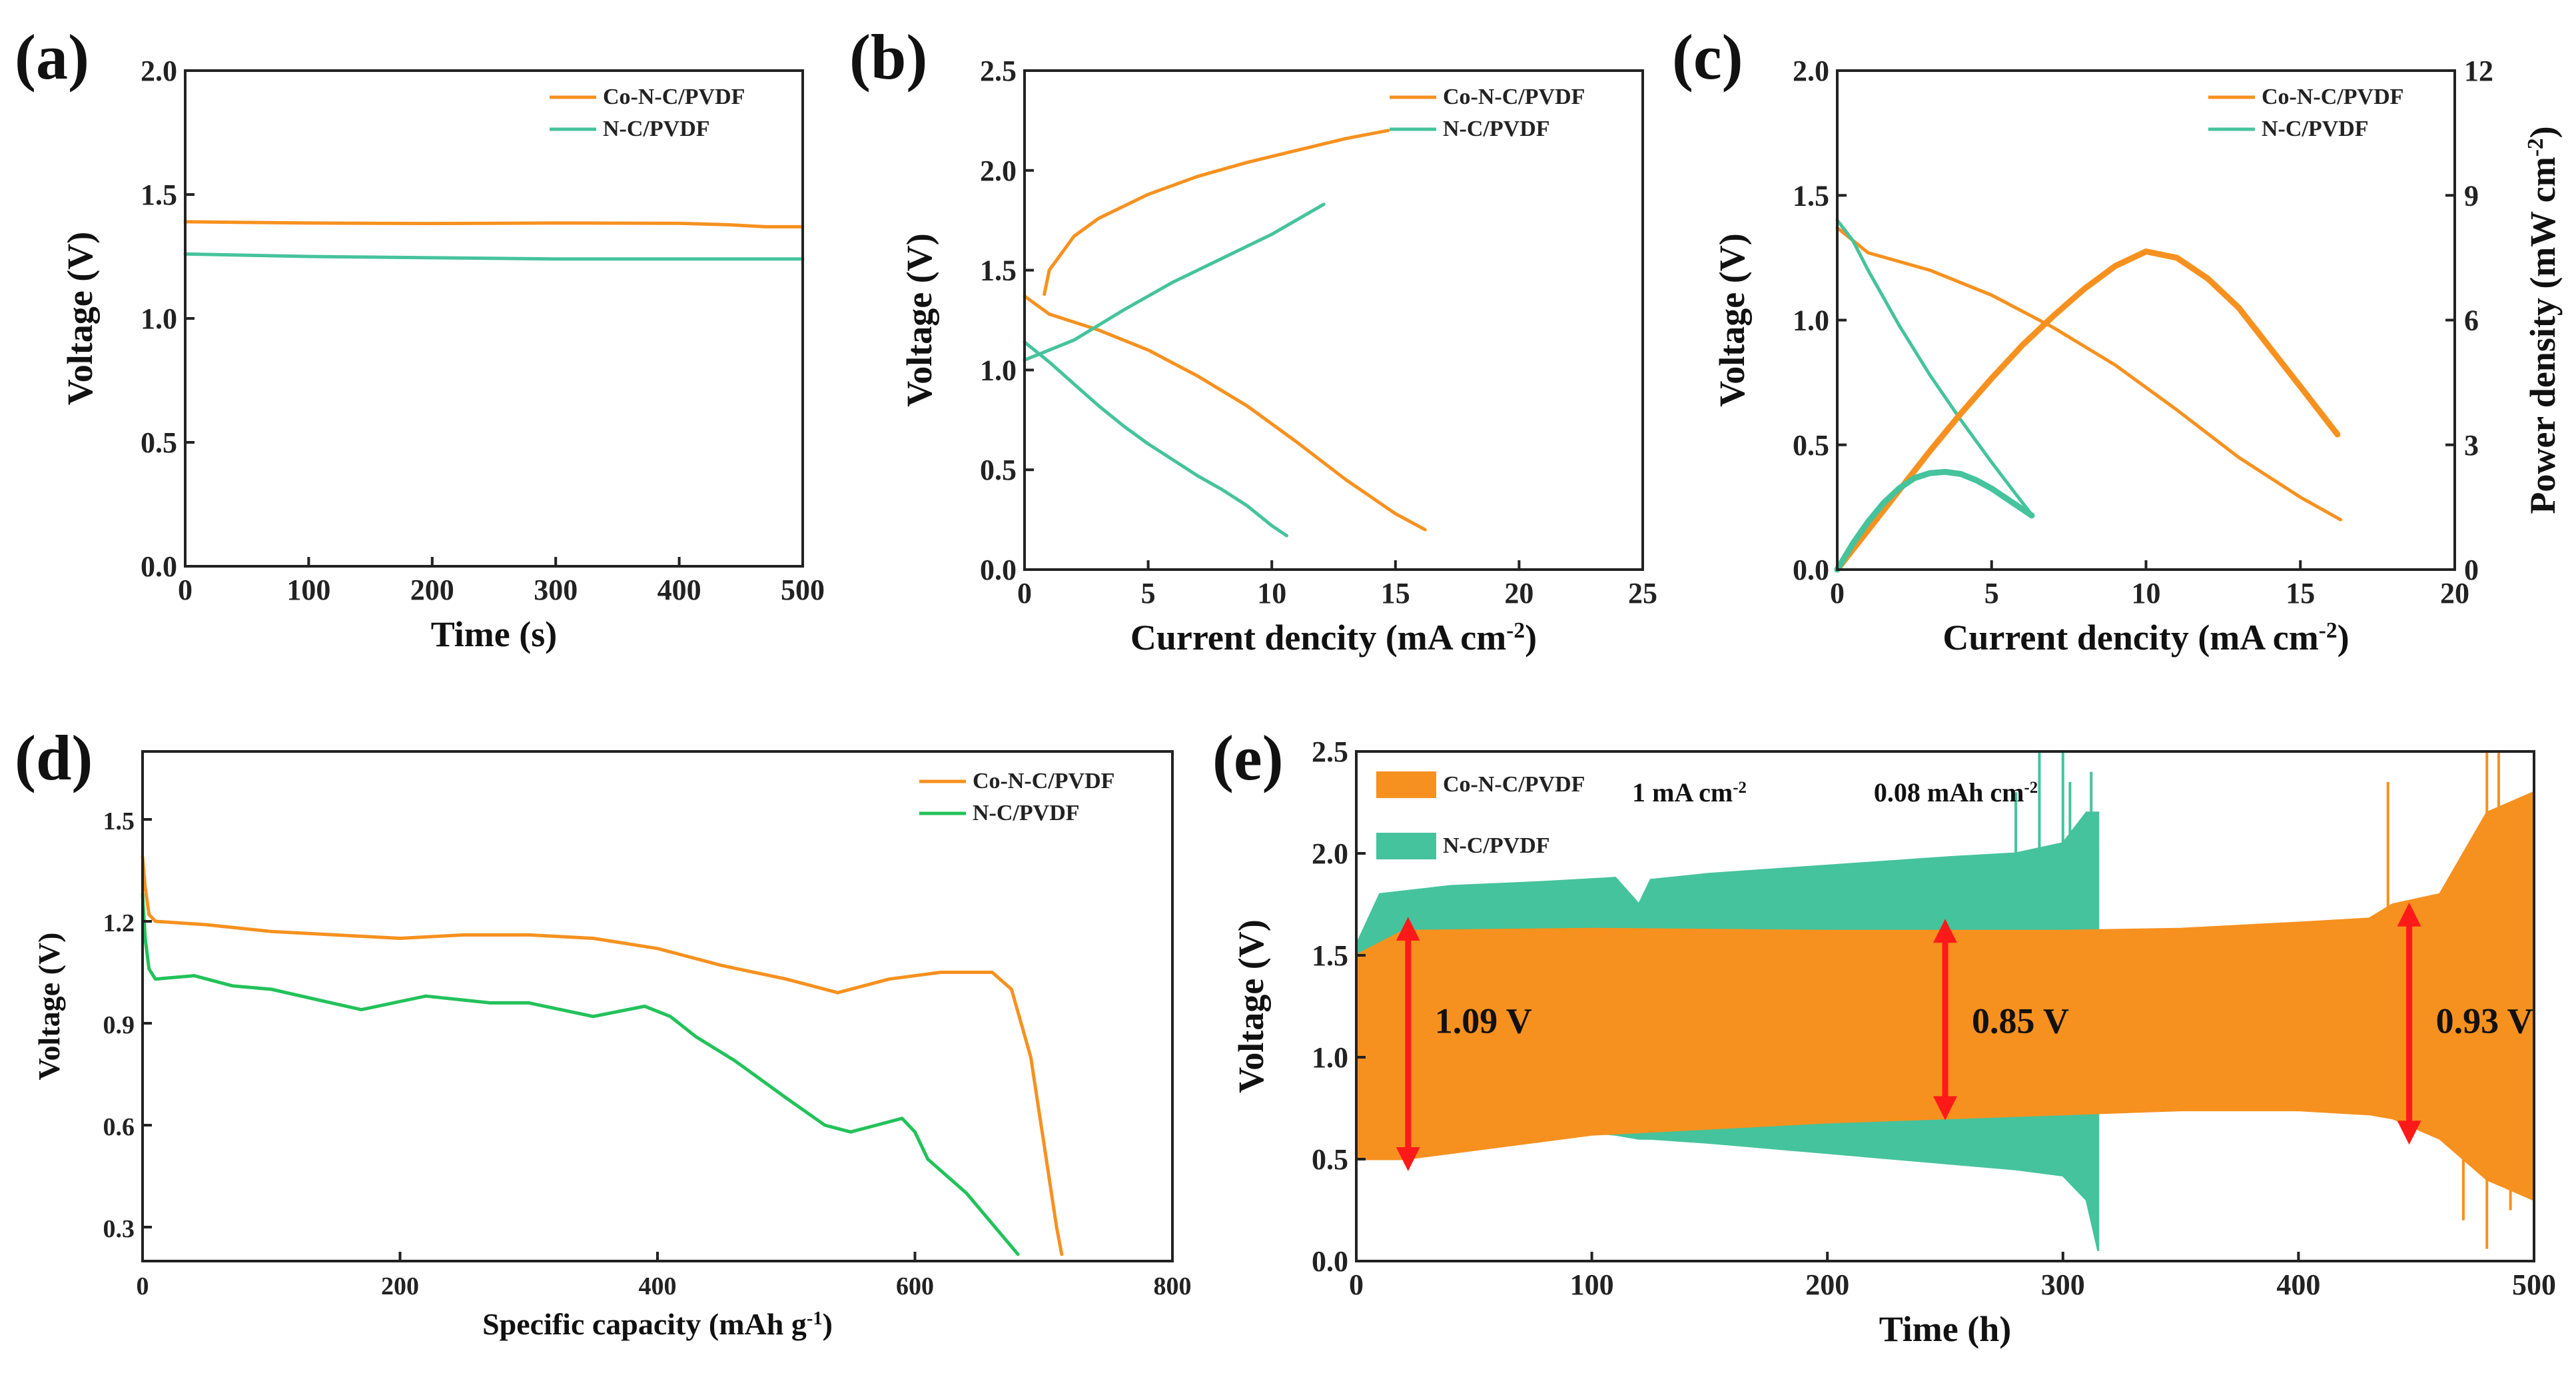 This screenshot has height=1373, width=2576. Describe the element at coordinates (1334, 638) in the screenshot. I see `x-axis-label: Current dencity (mA cm-2)` at that location.